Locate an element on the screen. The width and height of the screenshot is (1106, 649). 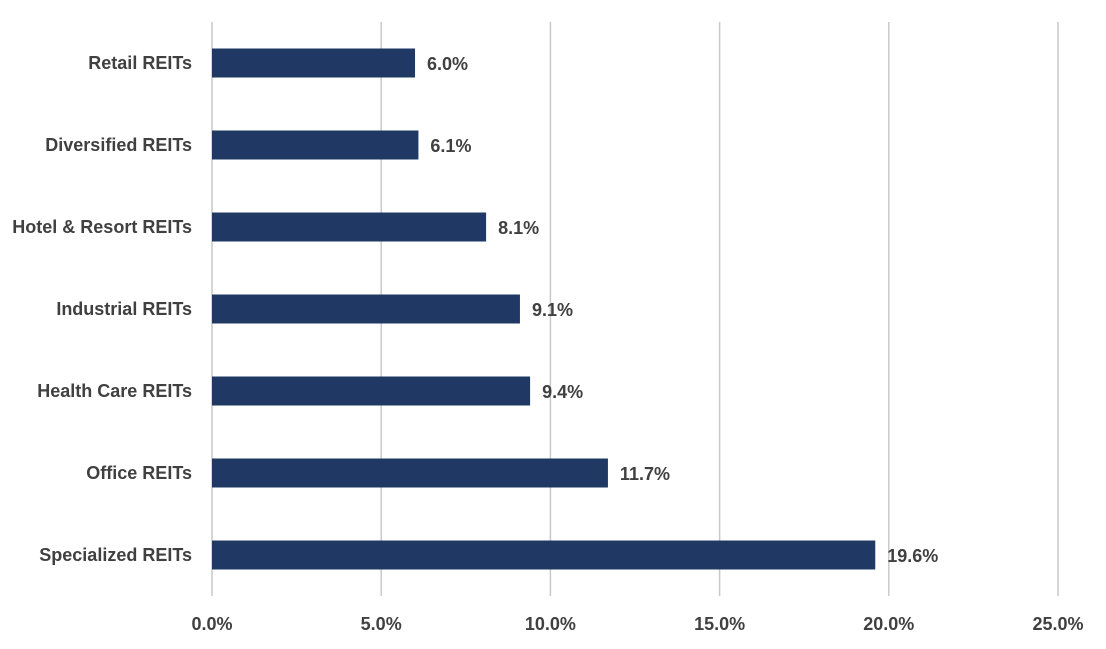
x-tick-label: 0.0% is located at coordinates (211, 624).